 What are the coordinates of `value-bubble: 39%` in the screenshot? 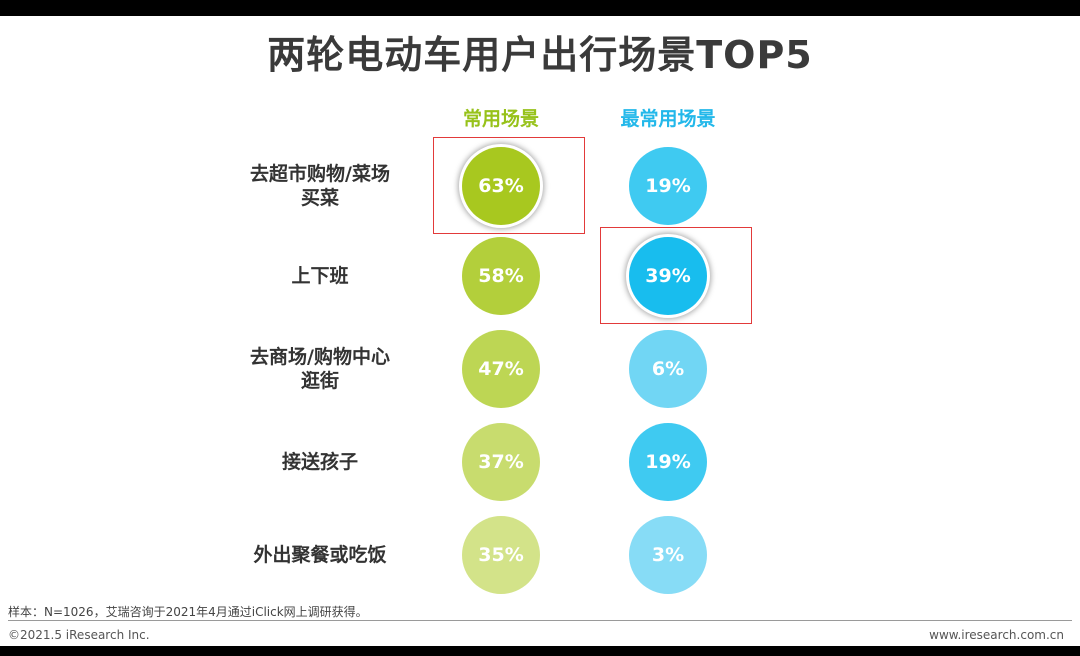 It's located at (668, 276).